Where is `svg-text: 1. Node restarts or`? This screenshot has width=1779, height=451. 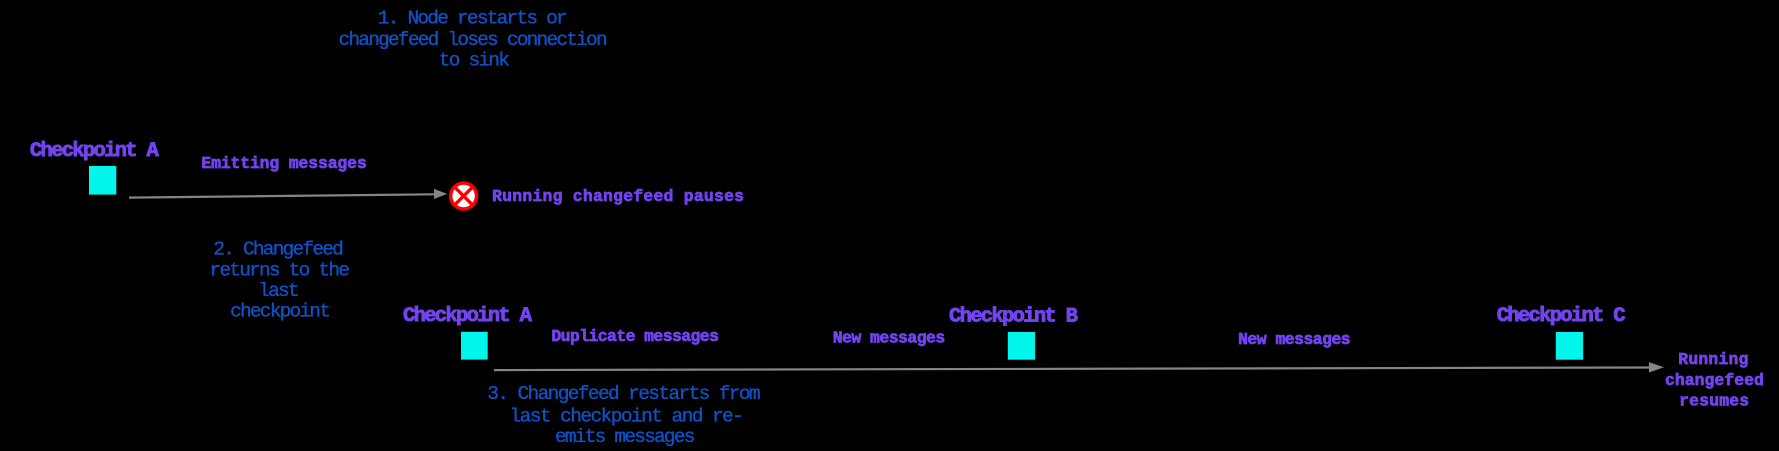
svg-text: 1. Node restarts or is located at coordinates (472, 19).